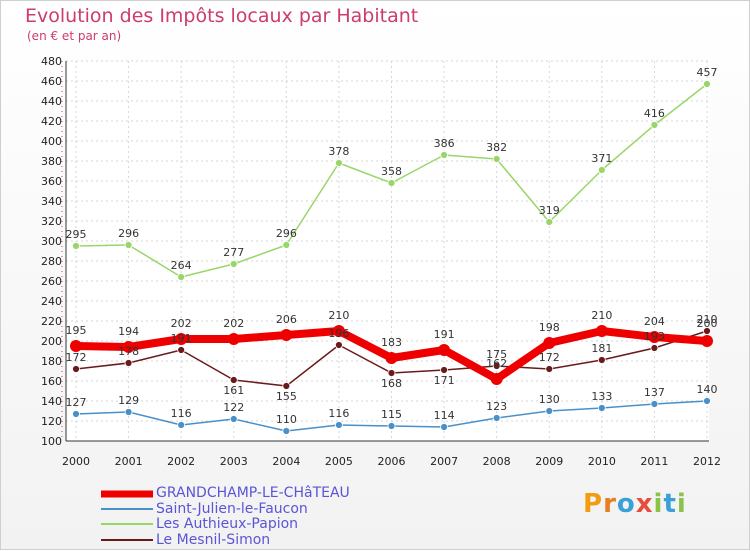 This screenshot has width=750, height=551. What do you see at coordinates (222, 16) in the screenshot?
I see `chart-title: Evolution des Impôts locaux par Habitant` at bounding box center [222, 16].